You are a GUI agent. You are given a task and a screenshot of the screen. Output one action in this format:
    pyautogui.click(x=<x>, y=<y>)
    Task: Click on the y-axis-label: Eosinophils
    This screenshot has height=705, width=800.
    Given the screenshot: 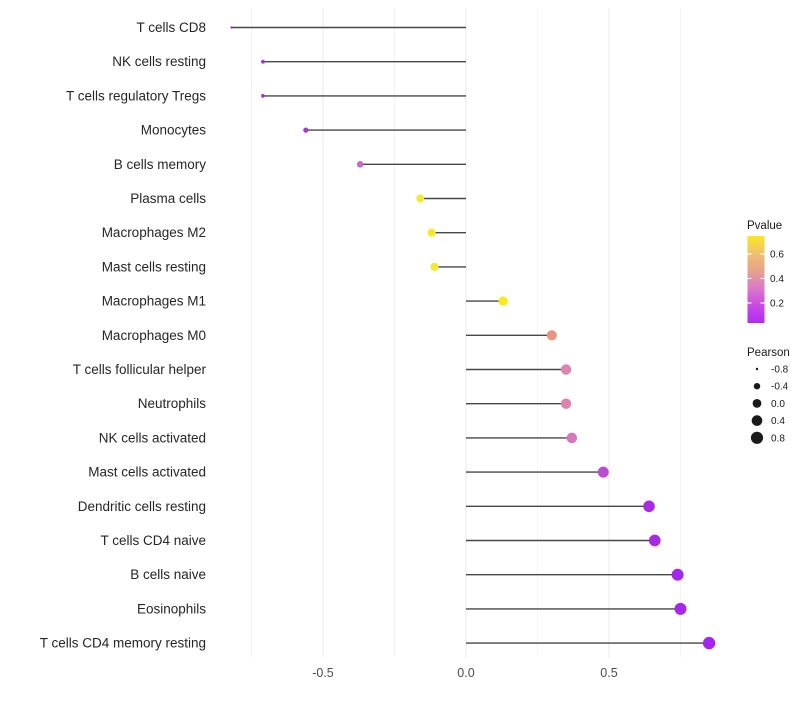 What is the action you would take?
    pyautogui.click(x=171, y=608)
    